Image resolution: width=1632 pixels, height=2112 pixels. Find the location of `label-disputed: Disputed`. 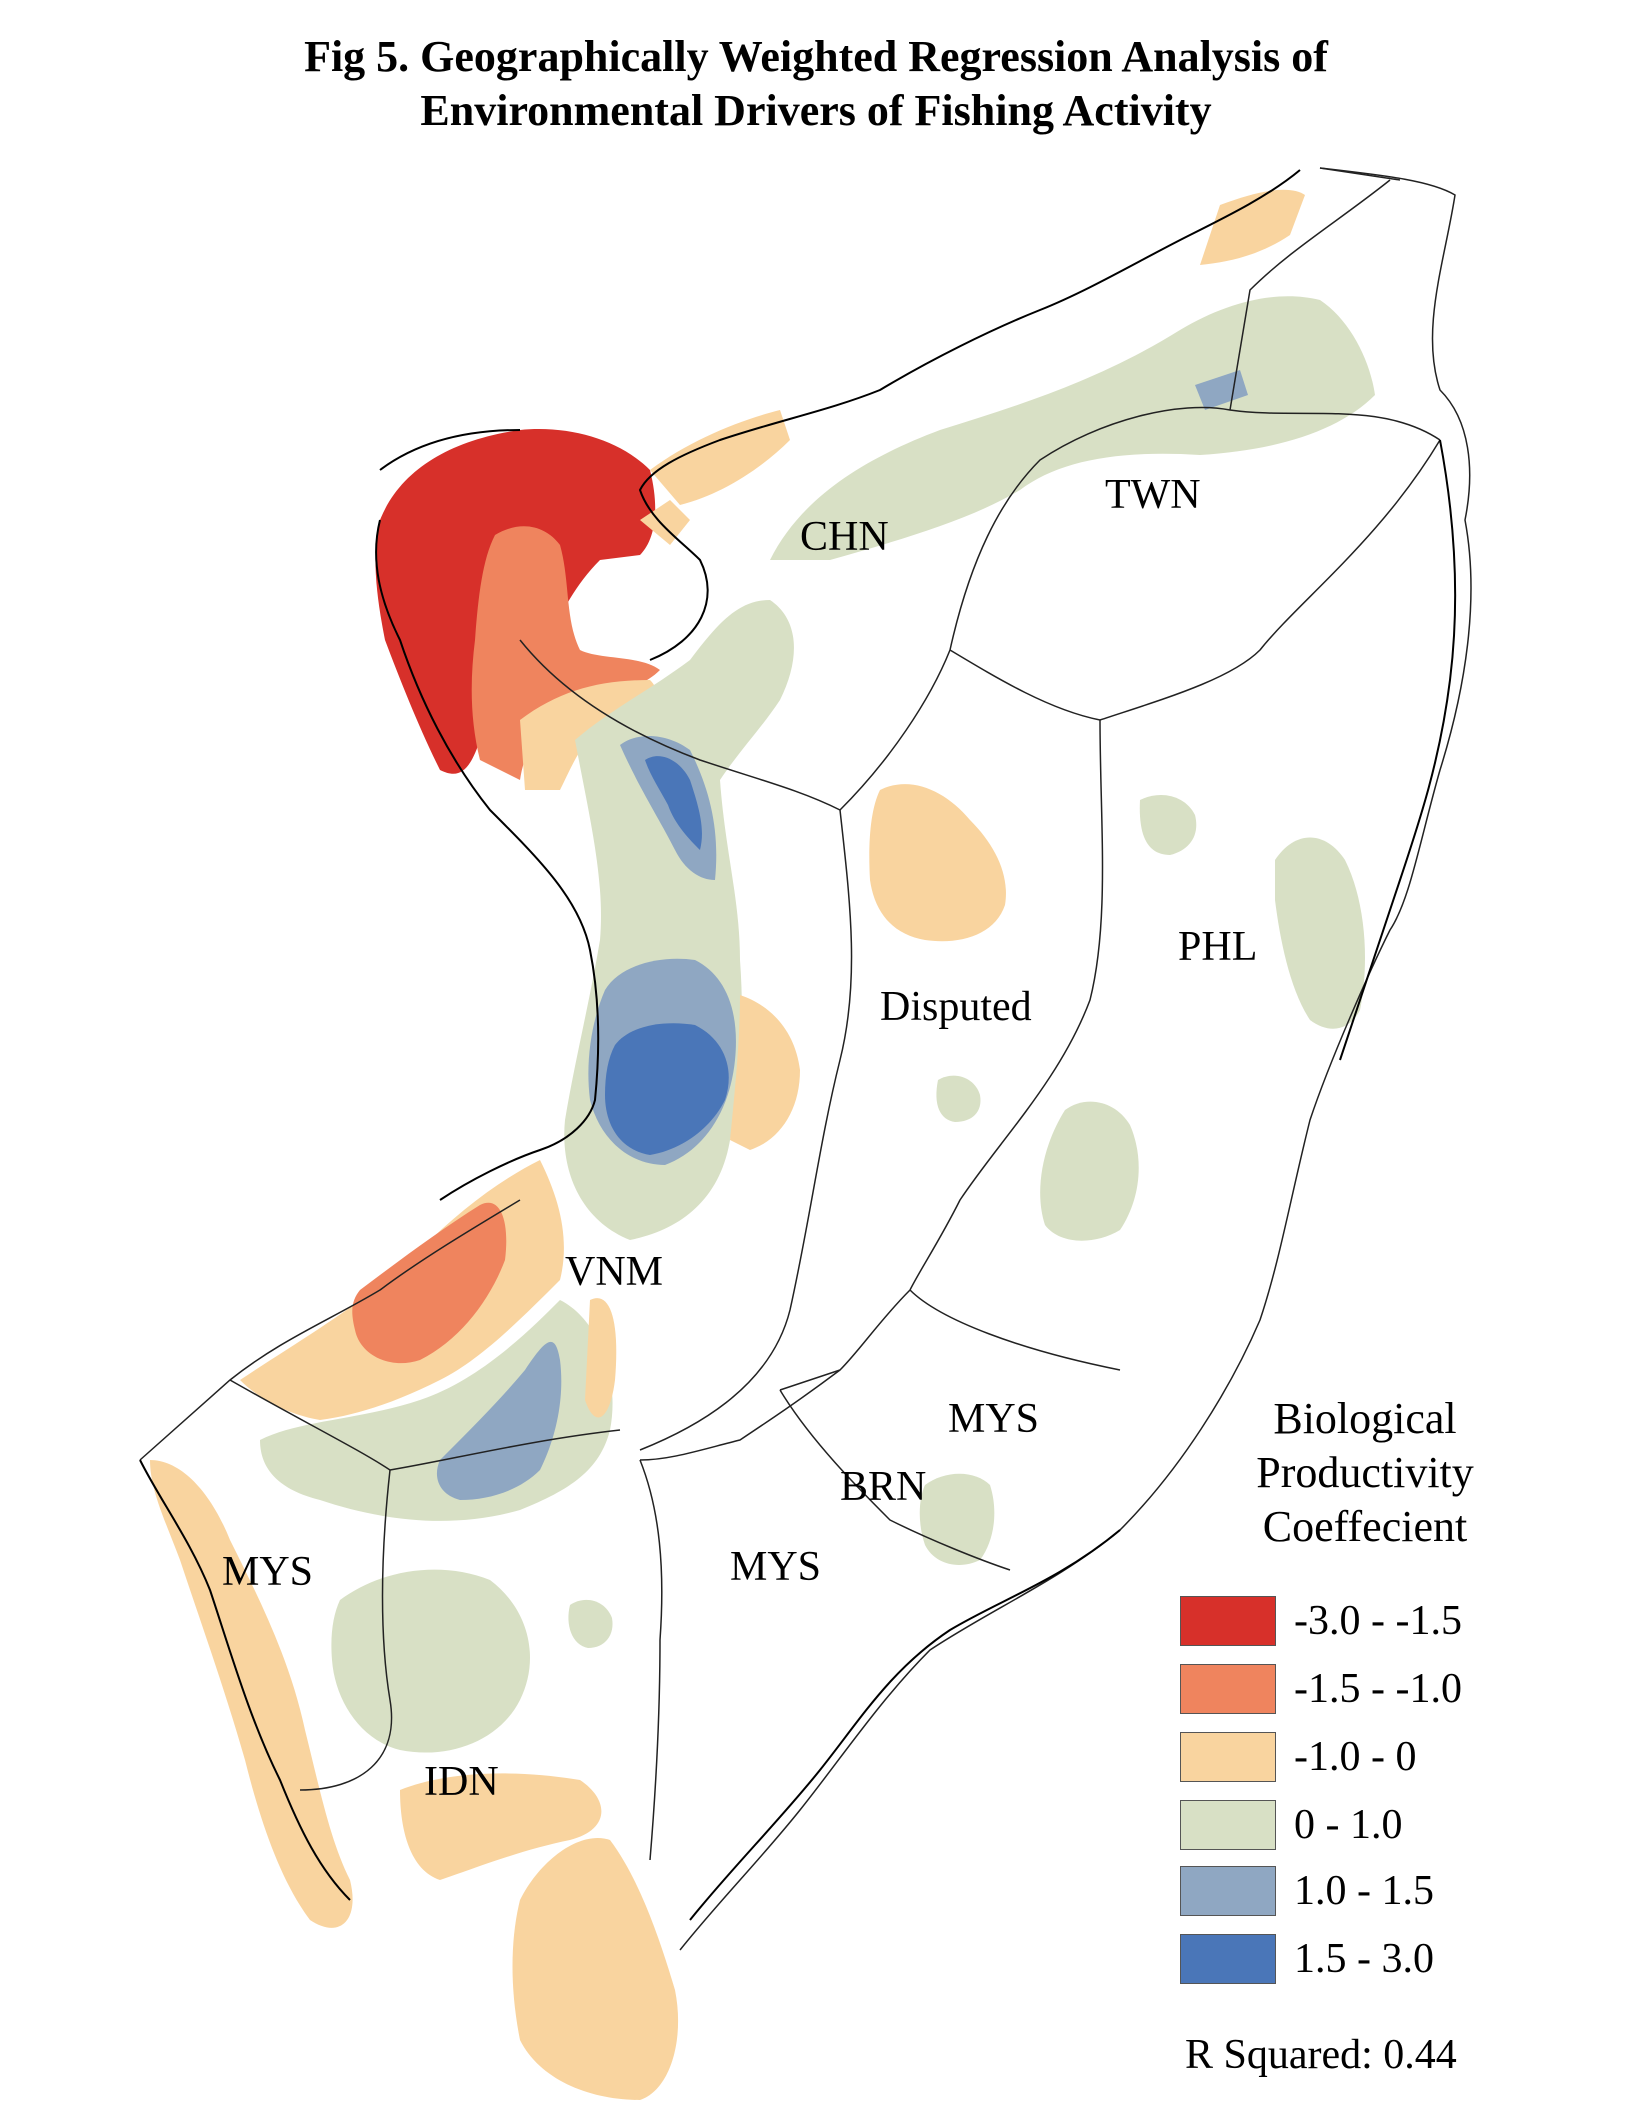

label-disputed: Disputed is located at coordinates (956, 1007).